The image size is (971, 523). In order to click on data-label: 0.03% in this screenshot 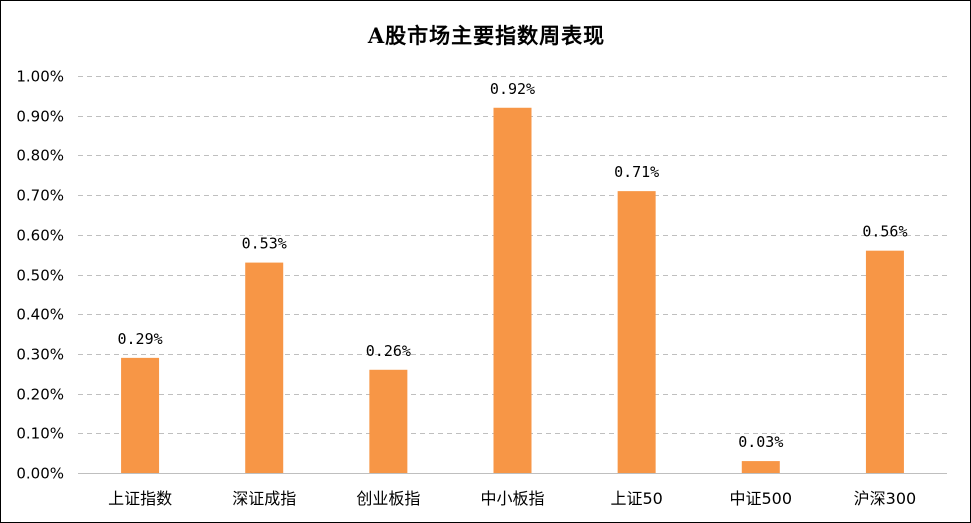, I will do `click(760, 442)`.